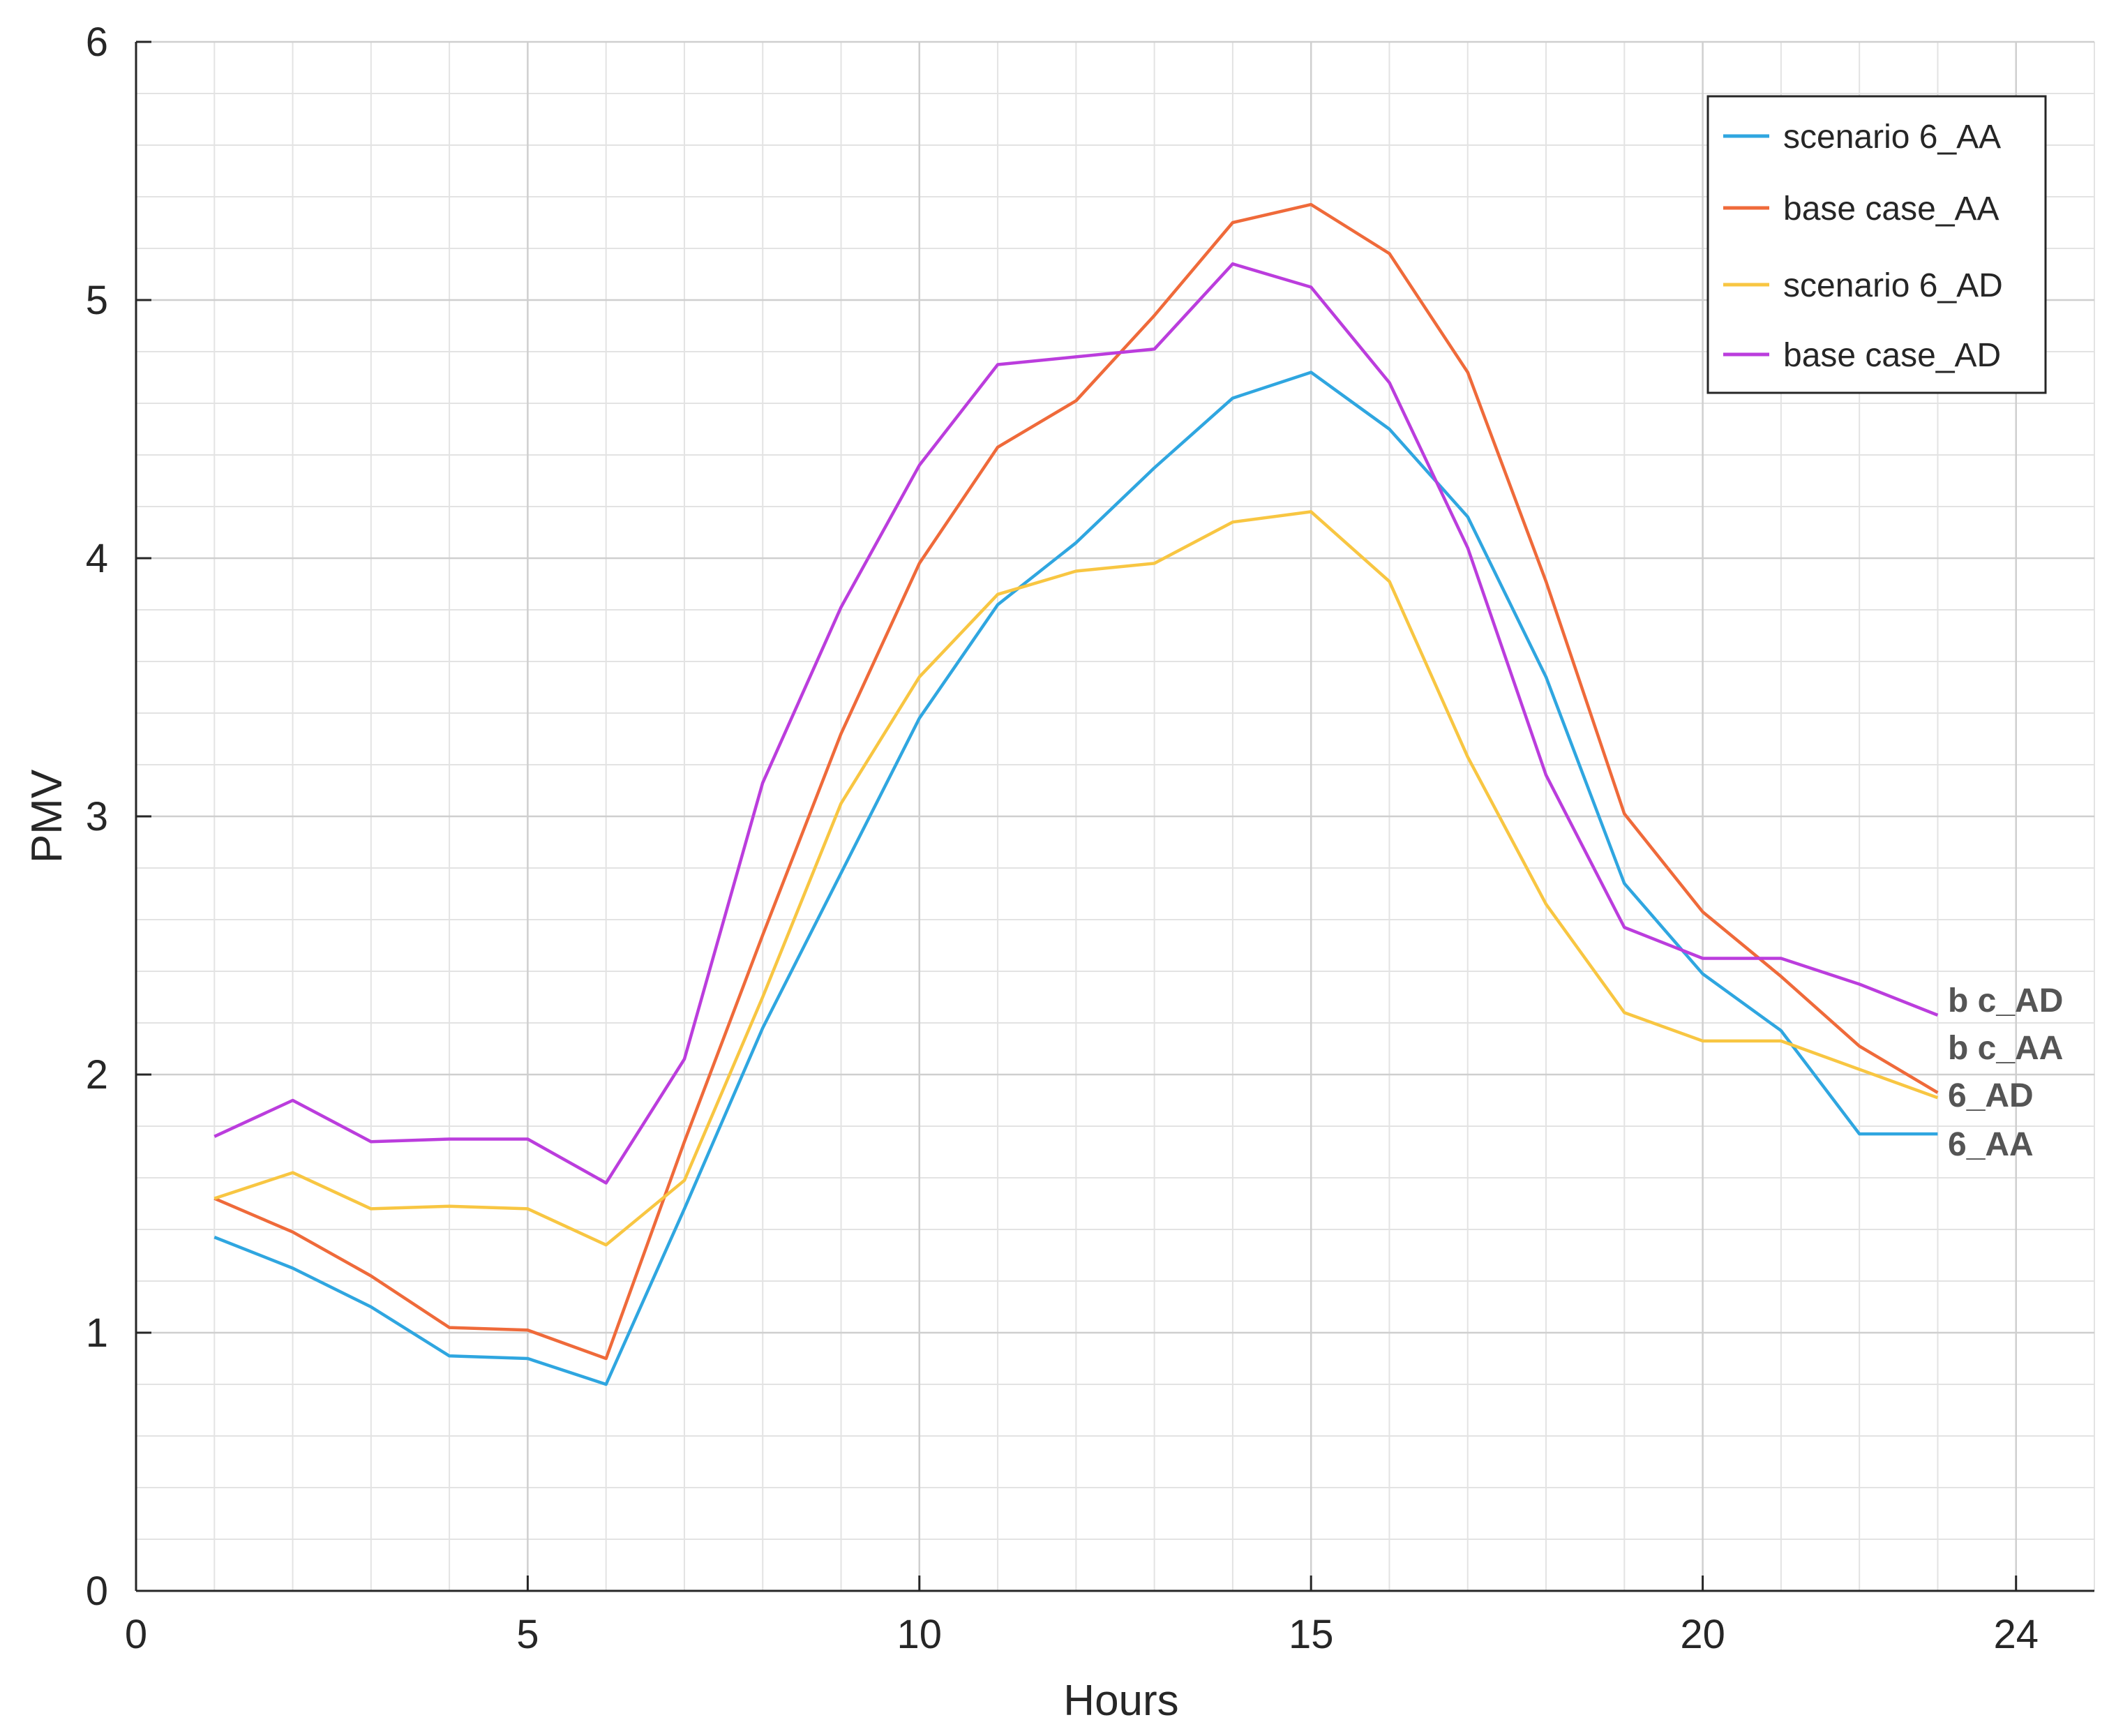 Image resolution: width=2116 pixels, height=1736 pixels. Describe the element at coordinates (97, 816) in the screenshot. I see `y-tick-label: 3` at that location.